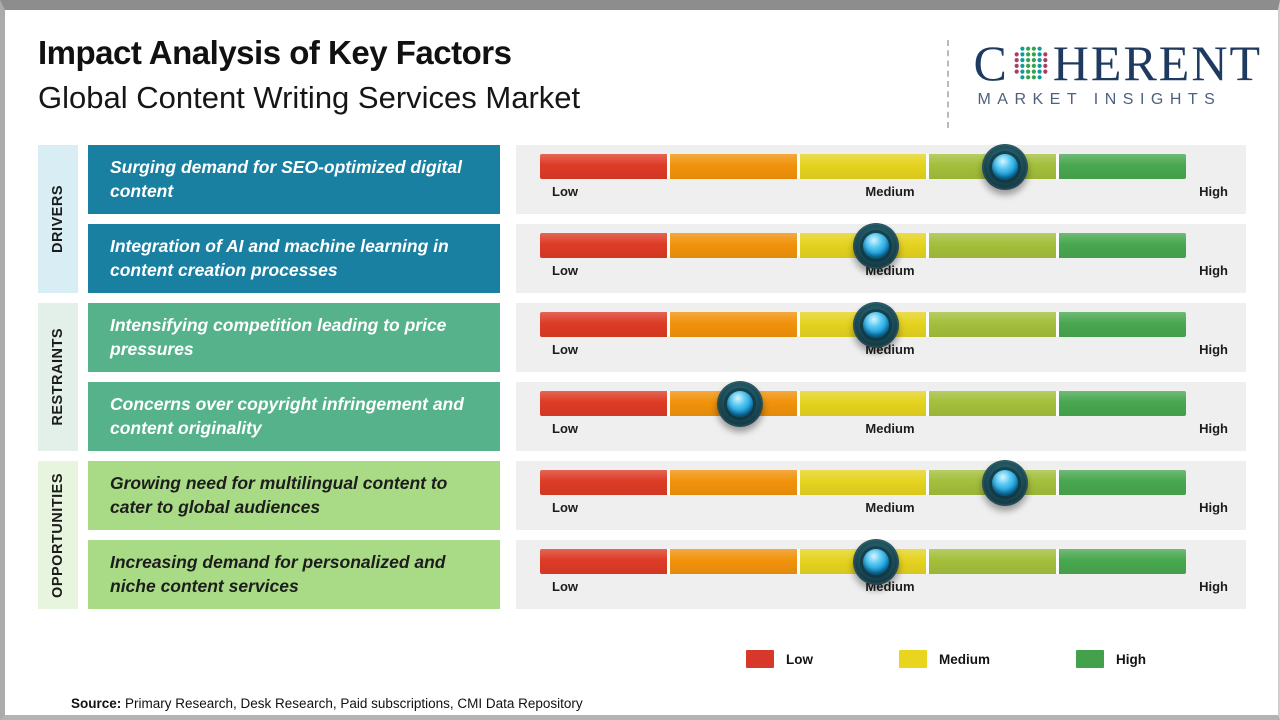 The image size is (1280, 720). I want to click on page-subtitle: Global Content Writing Services Market, so click(309, 97).